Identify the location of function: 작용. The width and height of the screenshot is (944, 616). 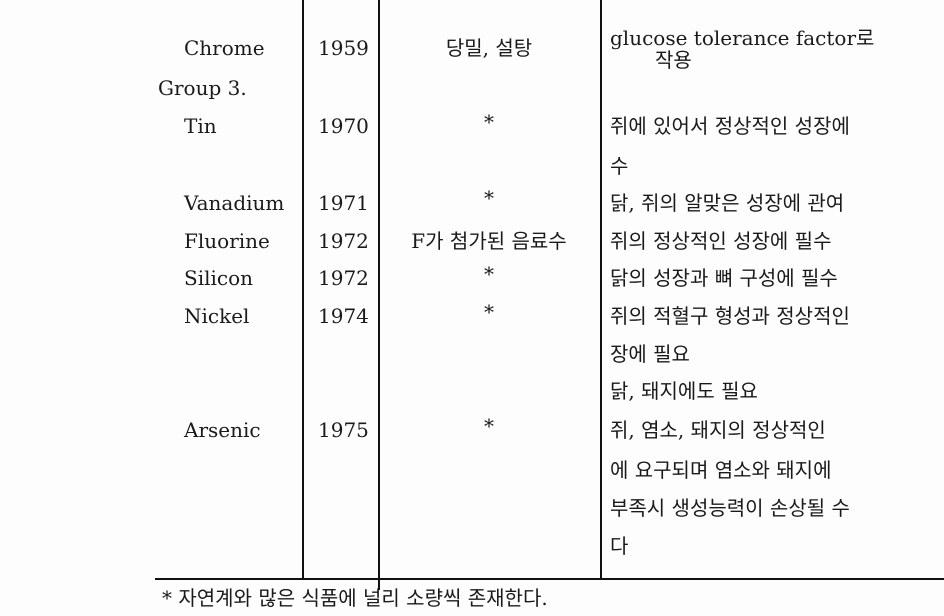
(673, 60).